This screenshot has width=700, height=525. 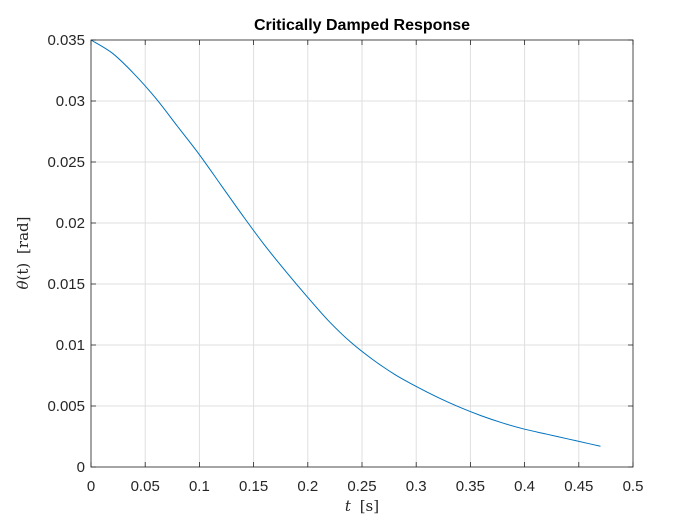 What do you see at coordinates (348, 506) in the screenshot?
I see `x-axis-var: t` at bounding box center [348, 506].